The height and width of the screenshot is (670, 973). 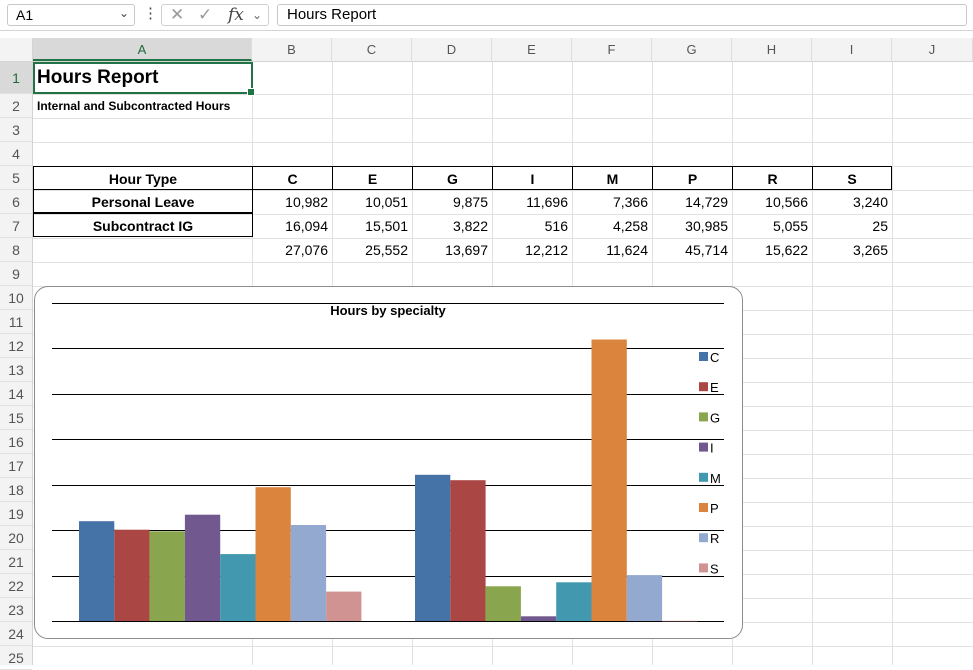 I want to click on column-header-b: B, so click(x=292, y=49).